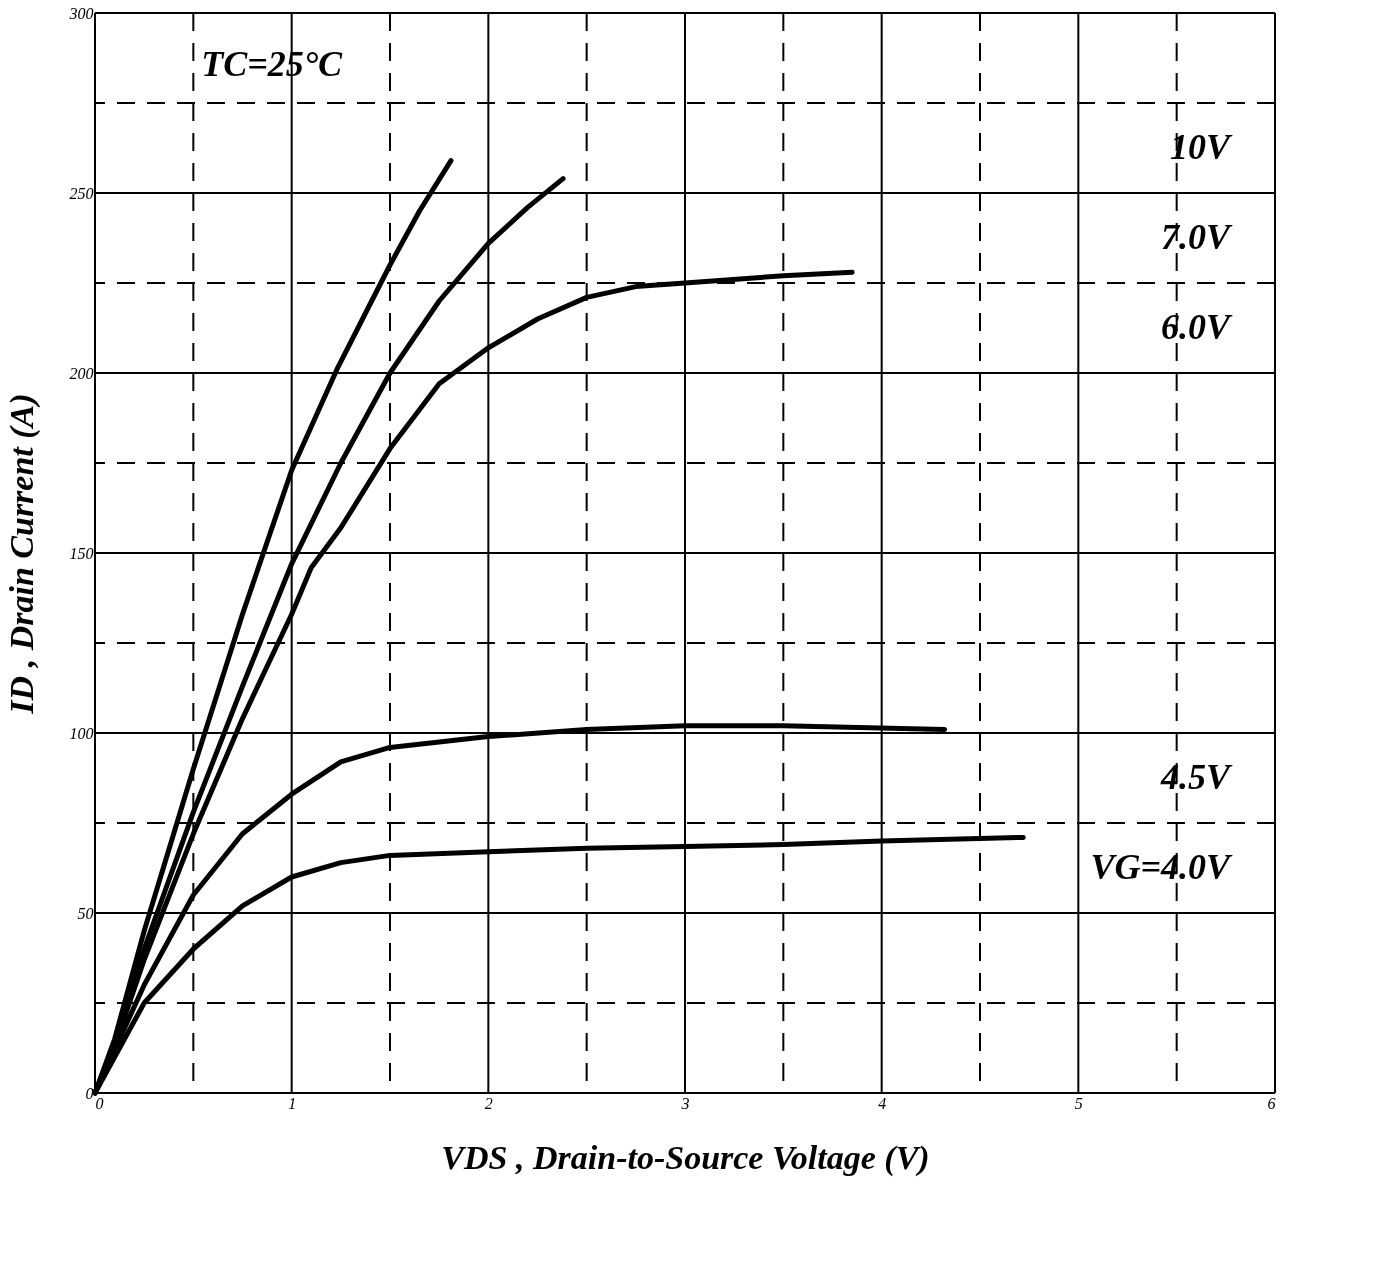 The height and width of the screenshot is (1286, 1391). Describe the element at coordinates (292, 1103) in the screenshot. I see `x-tick-label: 1` at that location.